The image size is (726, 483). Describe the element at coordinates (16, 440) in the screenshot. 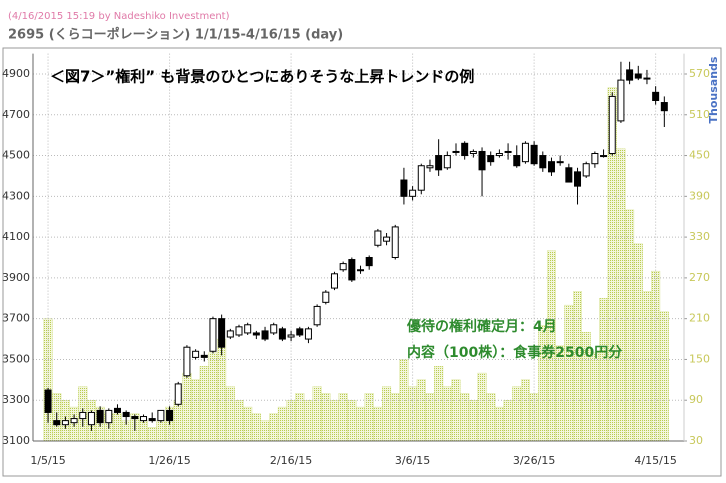

I see `y-tick-label: 3100` at that location.